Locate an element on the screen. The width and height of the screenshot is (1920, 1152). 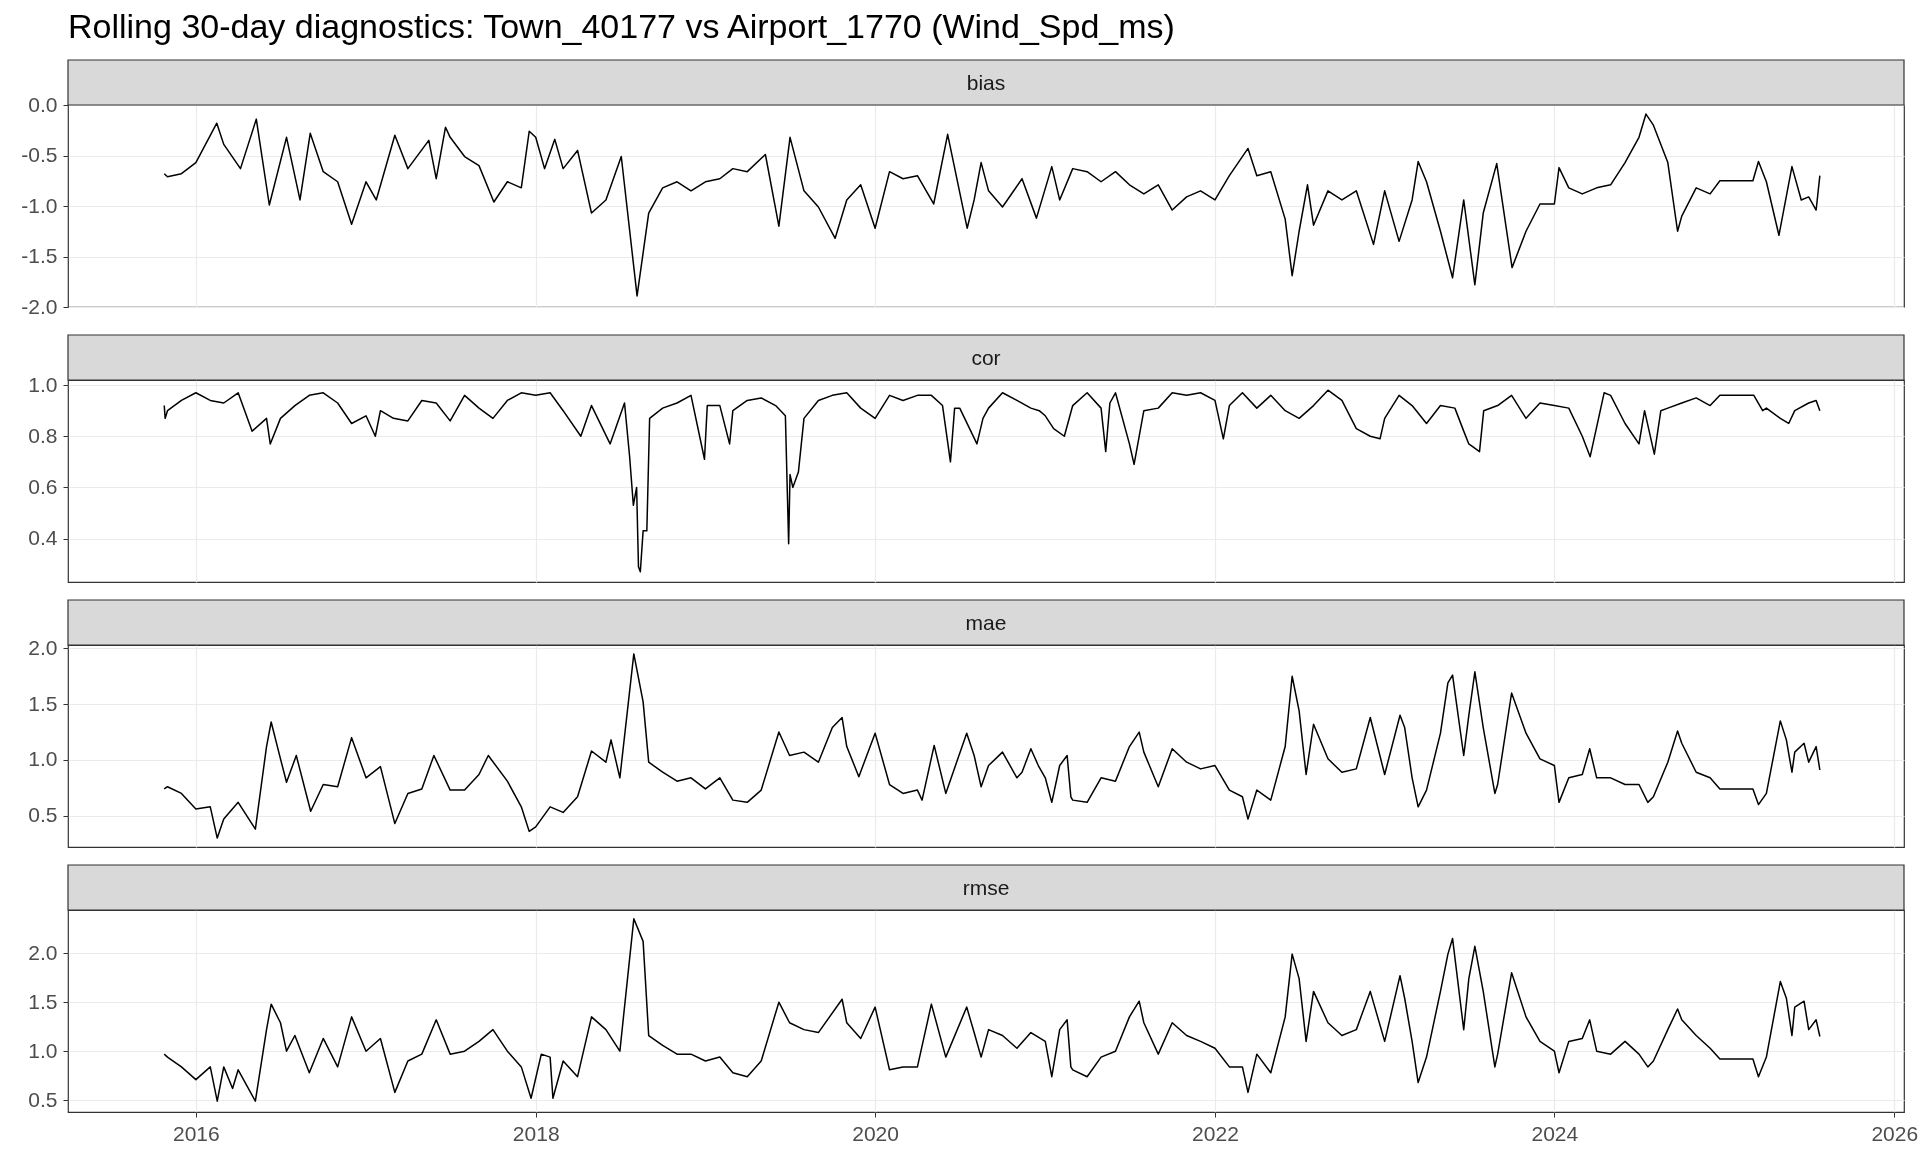
x-tick-label: 2020 is located at coordinates (875, 1133).